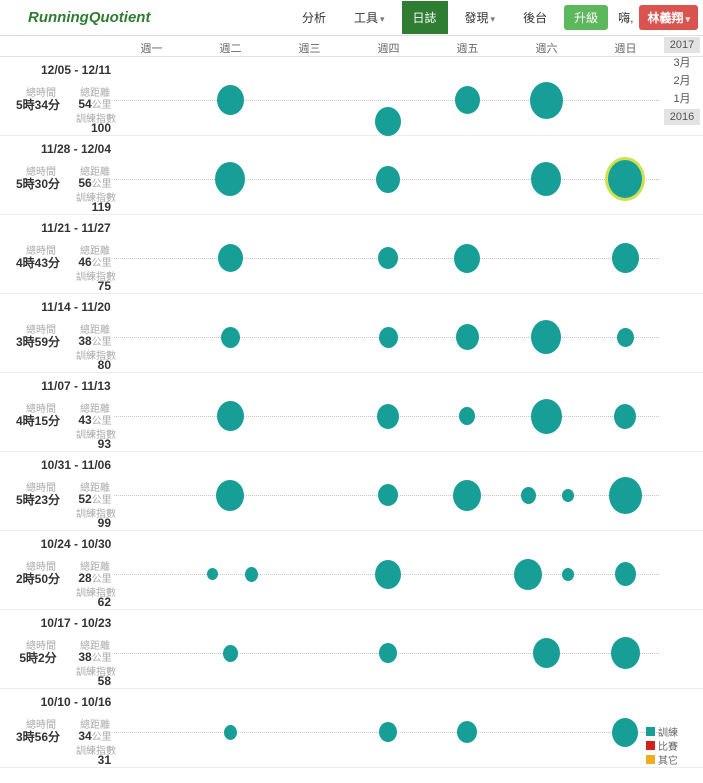 This screenshot has width=703, height=783. Describe the element at coordinates (59, 649) in the screenshot. I see `week-summary: 10/17 - 10/23 總時間 總距離 5時2分 38公里 訓練指數 58` at that location.